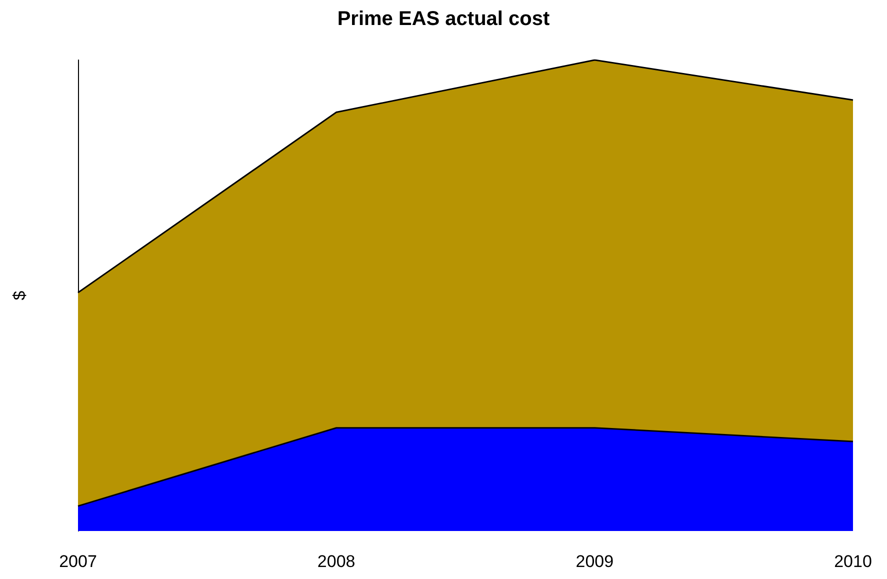 The image size is (887, 579). I want to click on chart-title: Prime EAS actual cost, so click(443, 19).